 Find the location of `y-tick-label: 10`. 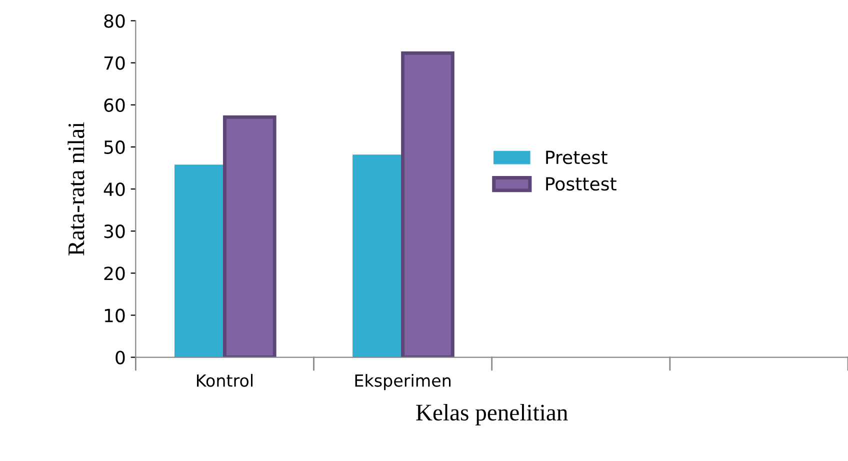

y-tick-label: 10 is located at coordinates (114, 315).